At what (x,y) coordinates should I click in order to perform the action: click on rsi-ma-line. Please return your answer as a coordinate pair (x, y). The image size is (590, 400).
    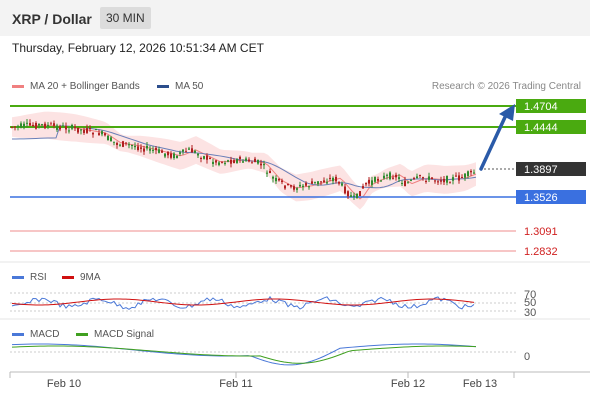
    Looking at the image, I should click on (243, 302).